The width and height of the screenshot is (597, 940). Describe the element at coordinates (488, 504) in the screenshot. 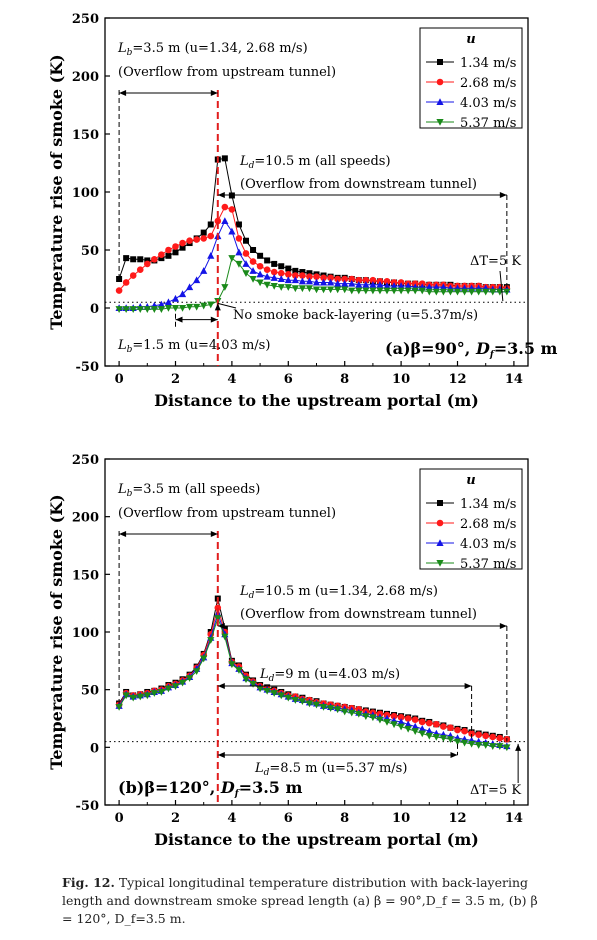

I see `legend-entry: 1.34 m/s` at that location.